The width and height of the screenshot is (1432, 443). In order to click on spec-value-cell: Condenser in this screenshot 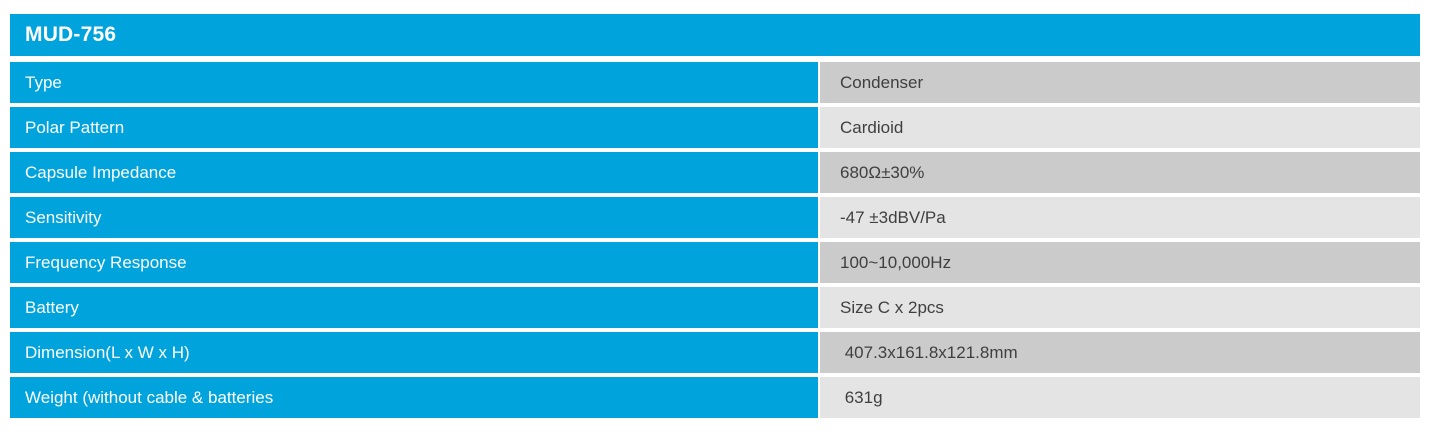, I will do `click(1120, 82)`.